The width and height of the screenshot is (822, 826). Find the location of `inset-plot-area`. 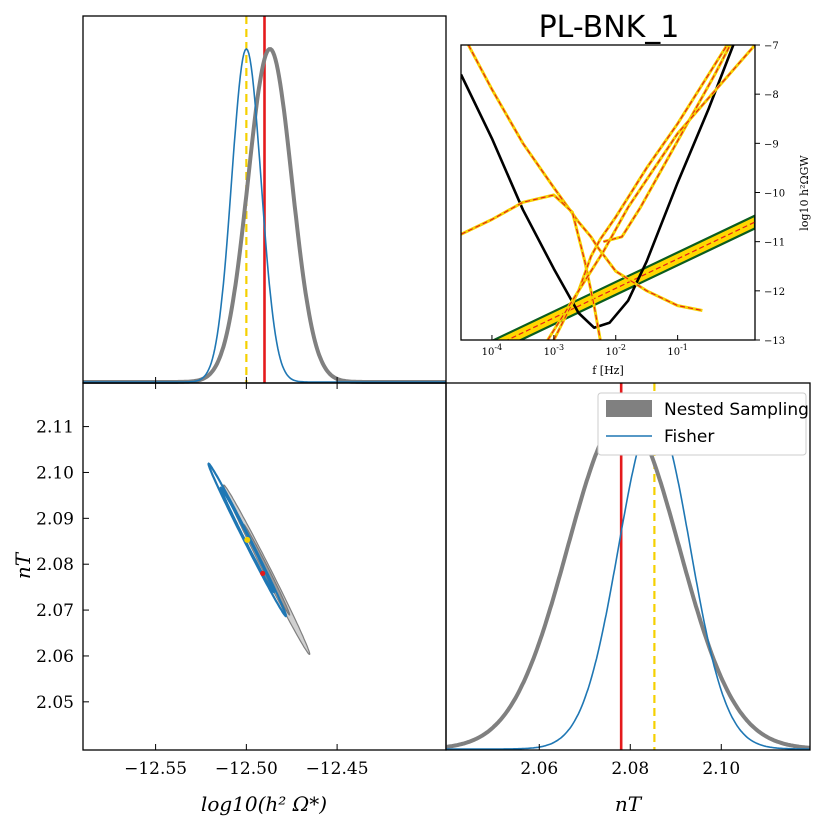

inset-plot-area is located at coordinates (608, 192).